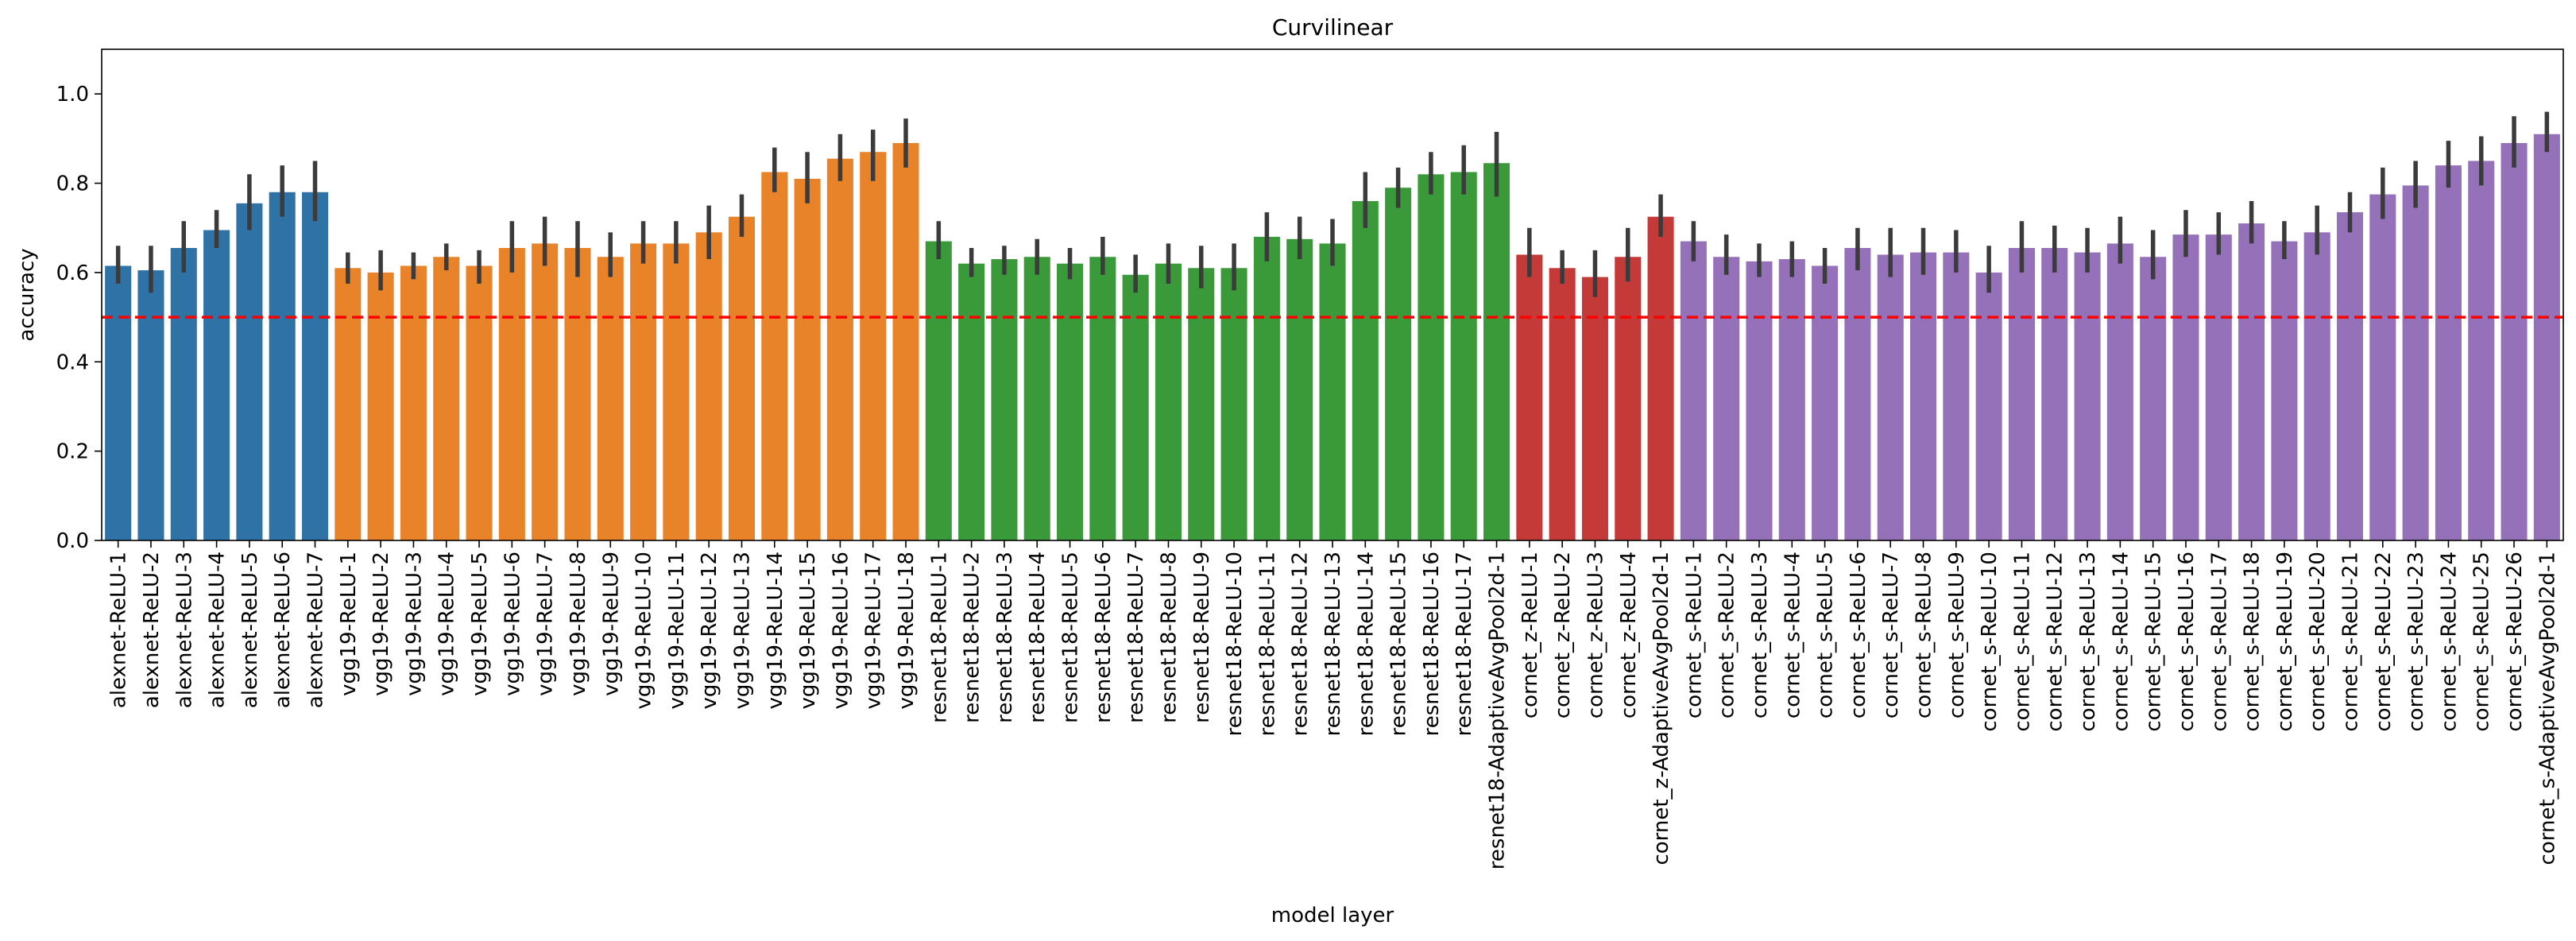 This screenshot has height=941, width=2576. What do you see at coordinates (1891, 635) in the screenshot?
I see `x-tick-label: cornet_s-ReLU-7` at bounding box center [1891, 635].